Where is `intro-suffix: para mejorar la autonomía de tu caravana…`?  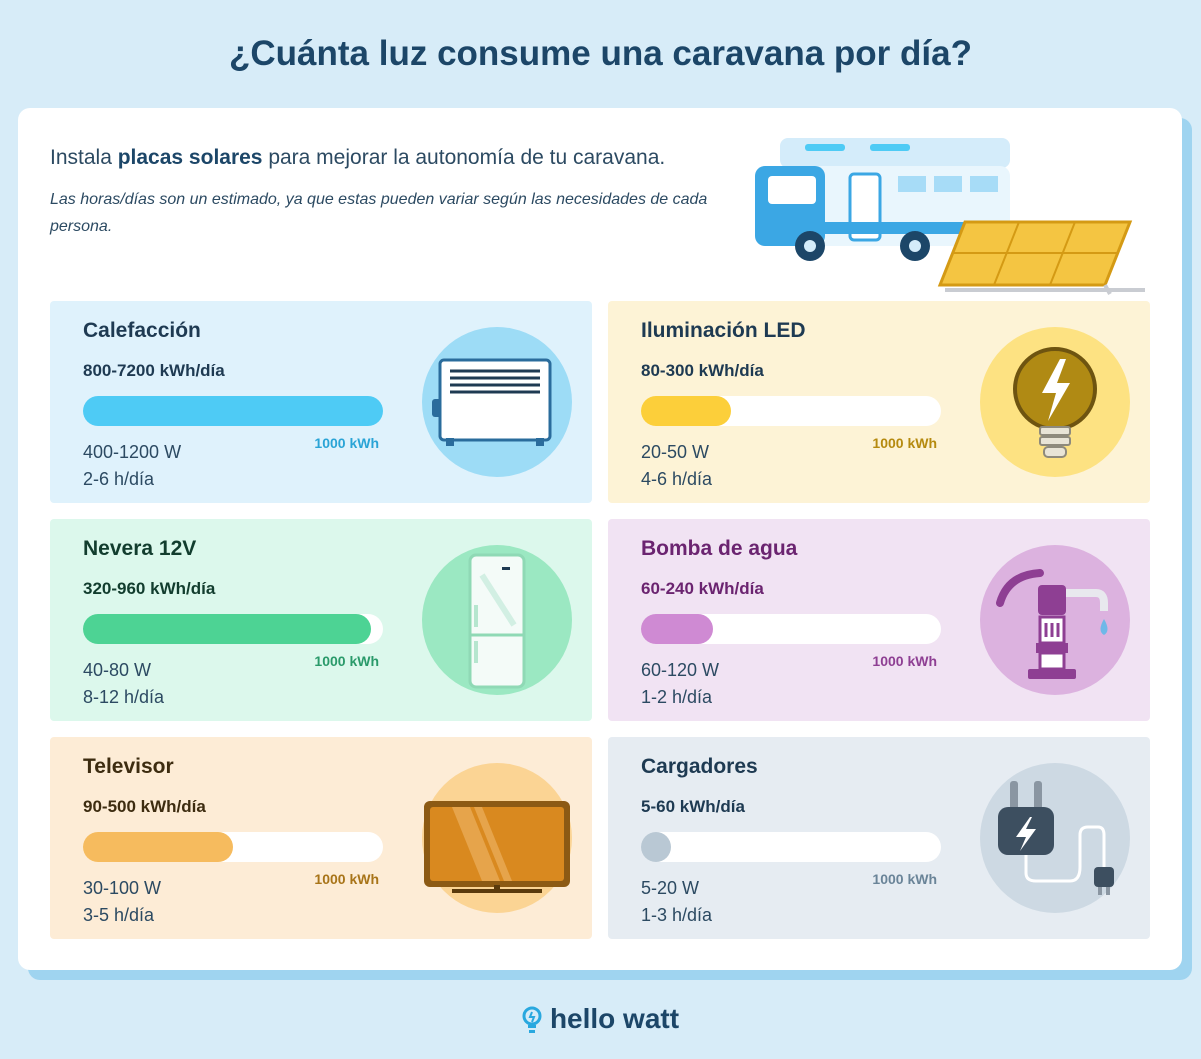 intro-suffix: para mejorar la autonomía de tu caravana… is located at coordinates (464, 157).